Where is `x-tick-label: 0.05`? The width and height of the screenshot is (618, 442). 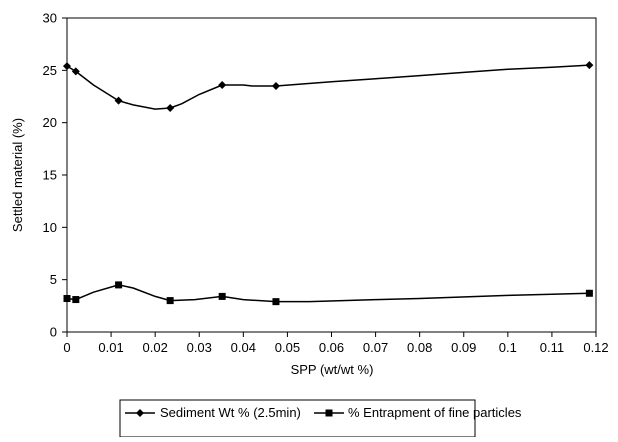 x-tick-label: 0.05 is located at coordinates (287, 347).